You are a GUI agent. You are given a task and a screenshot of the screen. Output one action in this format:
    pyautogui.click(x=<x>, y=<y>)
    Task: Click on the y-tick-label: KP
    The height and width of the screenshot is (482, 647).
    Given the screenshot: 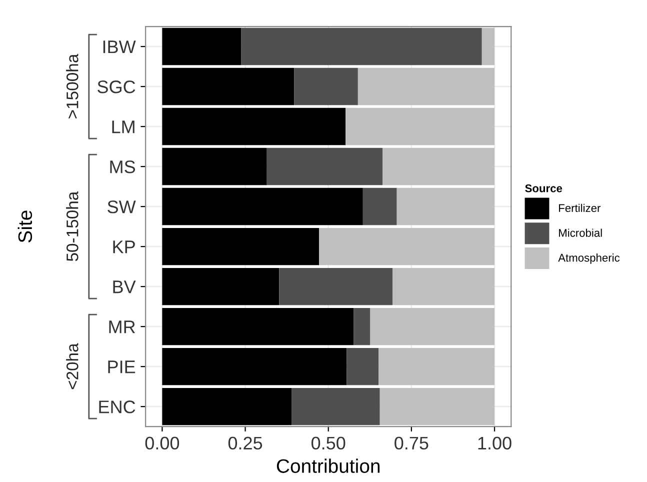 What is the action you would take?
    pyautogui.click(x=124, y=247)
    